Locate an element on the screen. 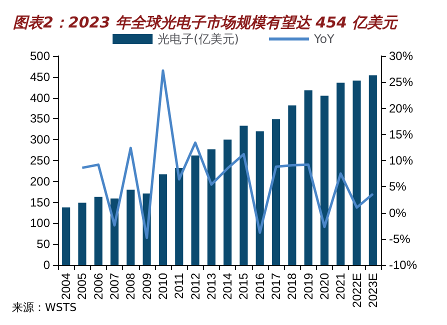 This screenshot has width=447, height=325. y2-tick-label: 0% is located at coordinates (398, 213).